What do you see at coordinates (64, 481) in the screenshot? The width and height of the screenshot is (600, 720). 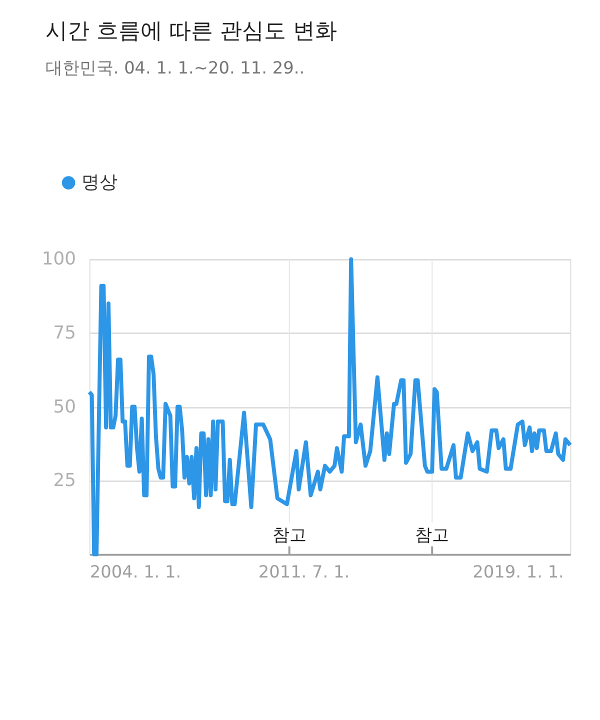 I see `y-tick-label: 25` at bounding box center [64, 481].